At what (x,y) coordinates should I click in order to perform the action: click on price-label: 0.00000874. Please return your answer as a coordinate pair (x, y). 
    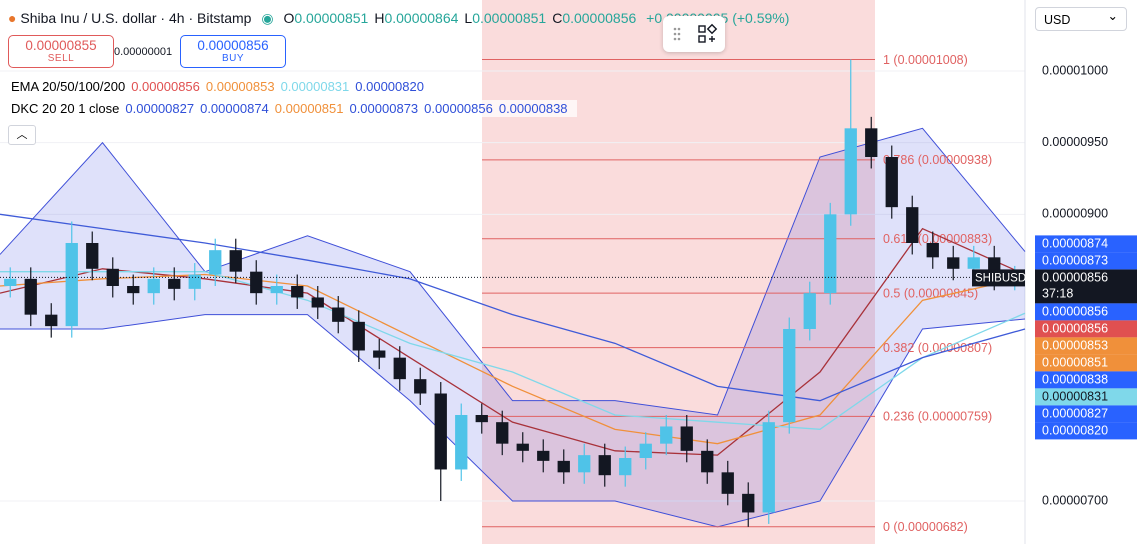
    Looking at the image, I should click on (1075, 244).